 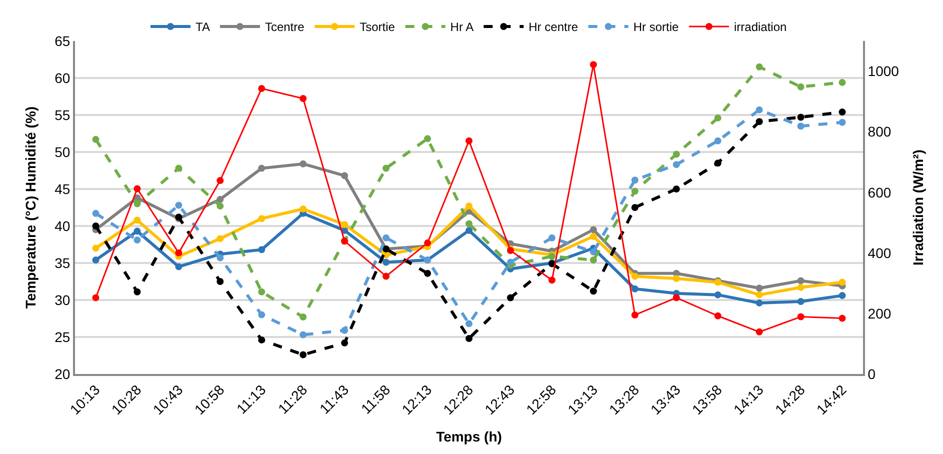 What do you see at coordinates (553, 27) in the screenshot?
I see `legend-label: Hr centre` at bounding box center [553, 27].